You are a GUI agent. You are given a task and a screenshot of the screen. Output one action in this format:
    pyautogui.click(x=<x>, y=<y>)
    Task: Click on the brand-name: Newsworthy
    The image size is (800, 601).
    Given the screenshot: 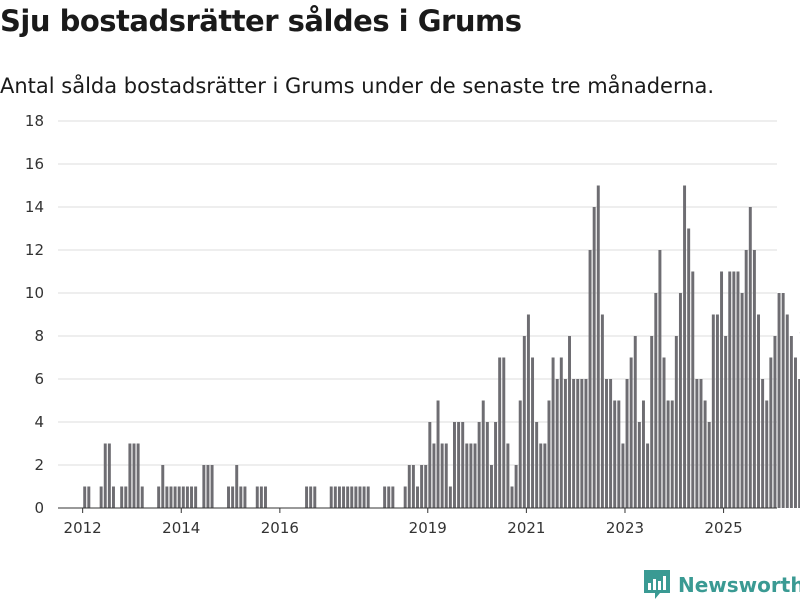 What is the action you would take?
    pyautogui.click(x=739, y=585)
    